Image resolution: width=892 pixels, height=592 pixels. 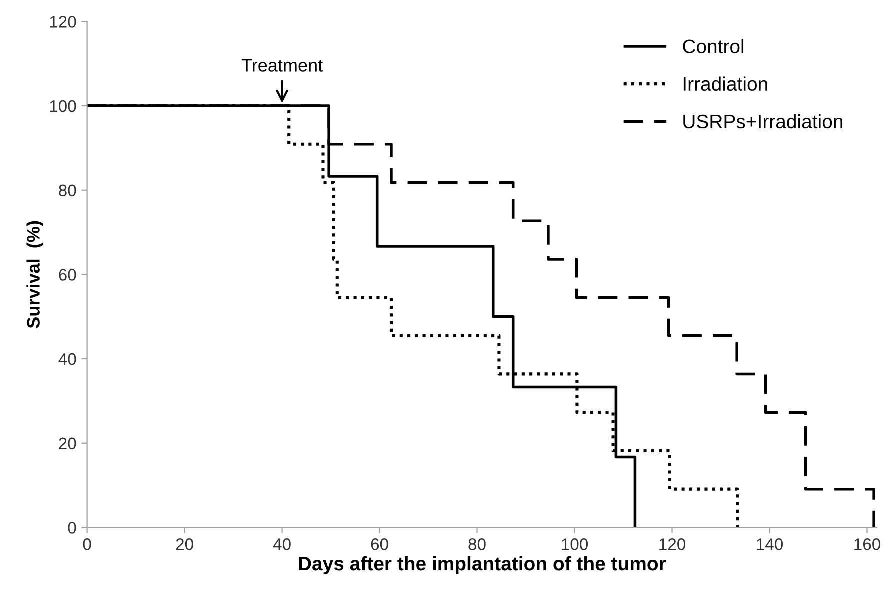 I want to click on annotation: Treatment, so click(x=282, y=65).